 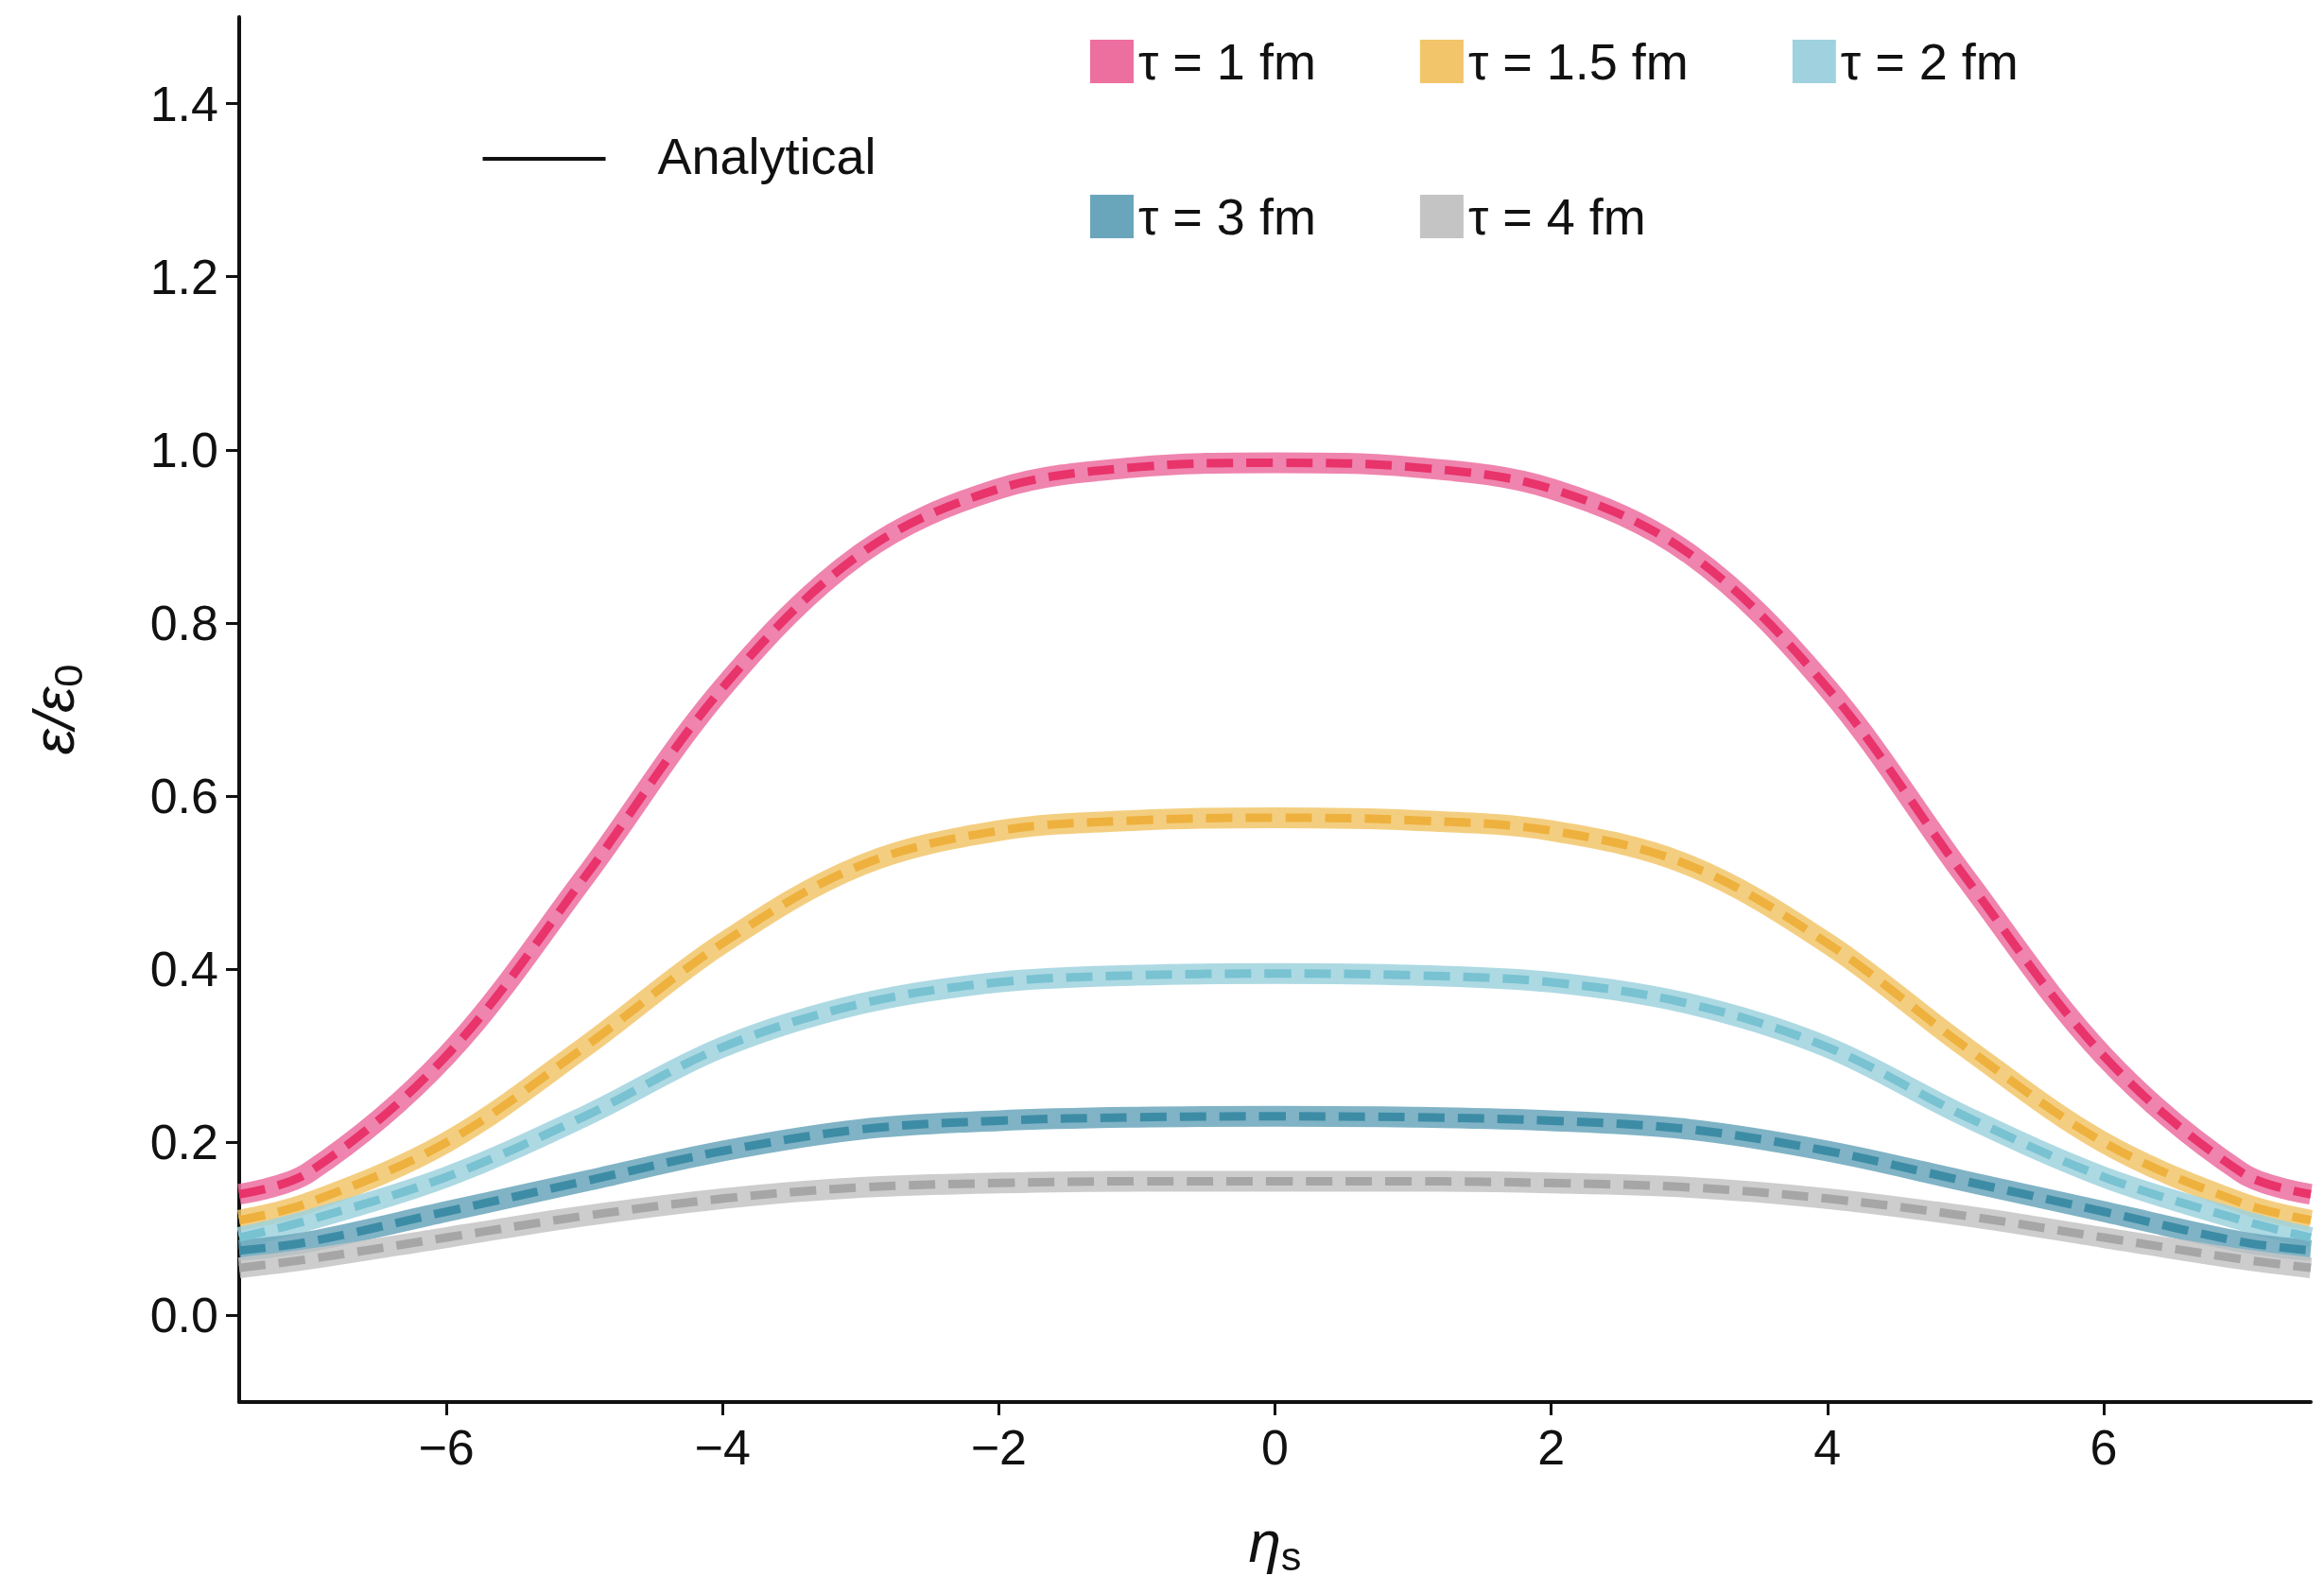 What do you see at coordinates (2104, 1447) in the screenshot?
I see `x-tick-label: 6` at bounding box center [2104, 1447].